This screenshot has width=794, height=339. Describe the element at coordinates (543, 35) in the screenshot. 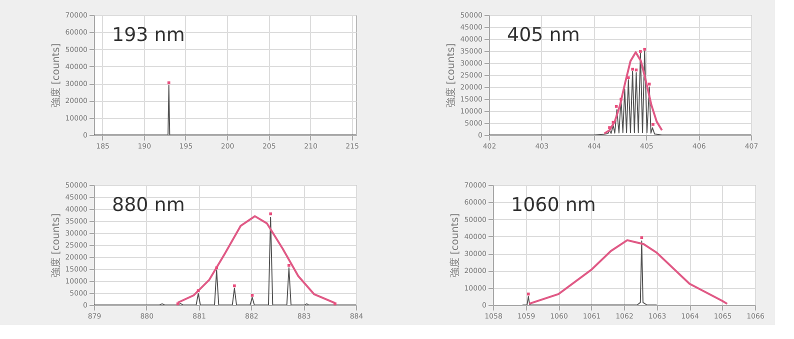

I see `text: 405 nm` at that location.